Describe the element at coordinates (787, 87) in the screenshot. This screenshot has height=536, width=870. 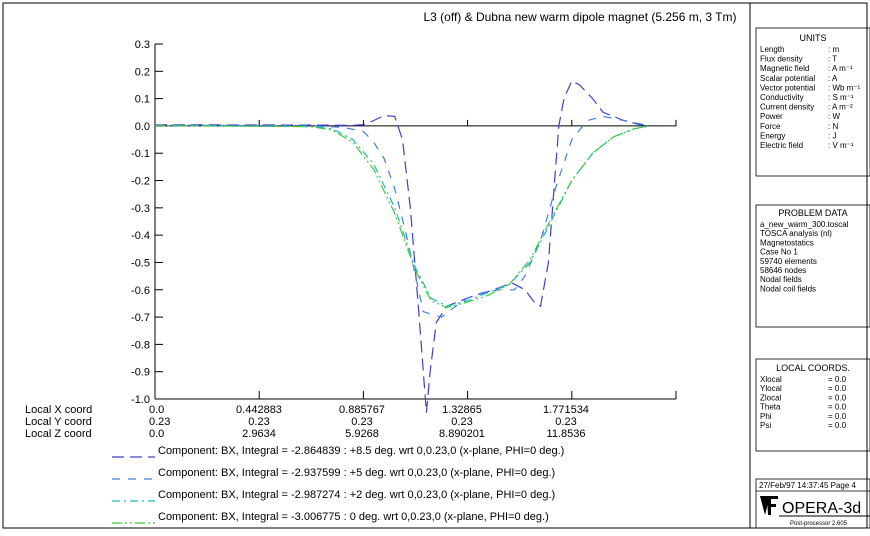
I see `panel-key: Vector potential` at that location.